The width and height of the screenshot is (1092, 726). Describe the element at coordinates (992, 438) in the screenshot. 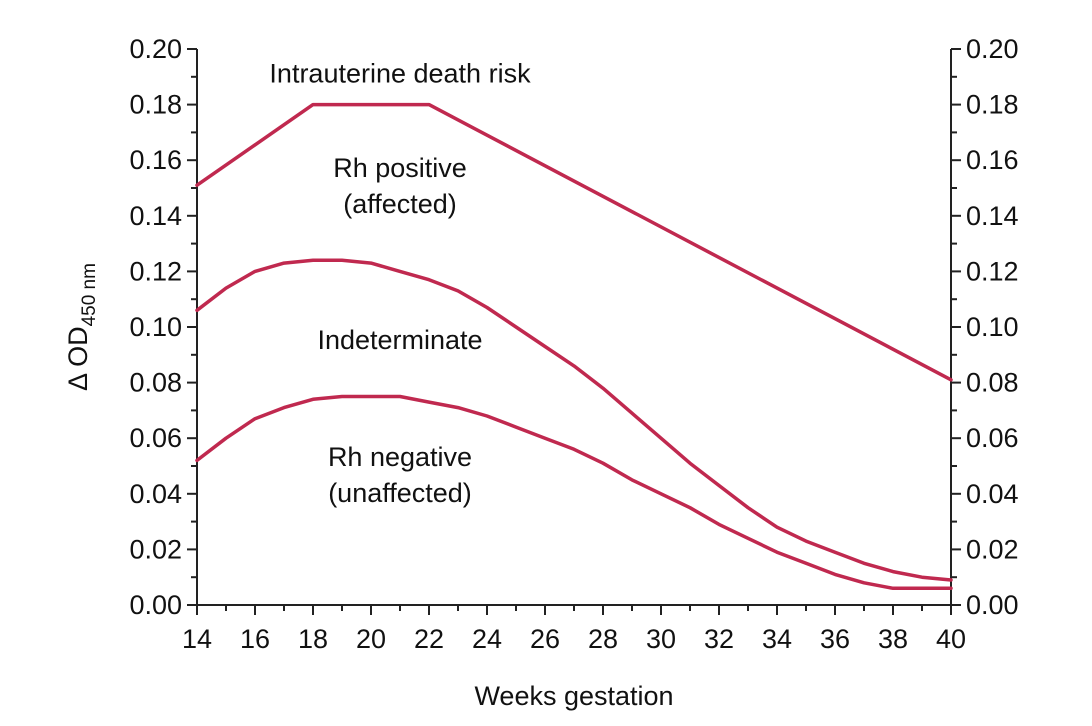

I see `y-right-tick-label: 0.06` at that location.